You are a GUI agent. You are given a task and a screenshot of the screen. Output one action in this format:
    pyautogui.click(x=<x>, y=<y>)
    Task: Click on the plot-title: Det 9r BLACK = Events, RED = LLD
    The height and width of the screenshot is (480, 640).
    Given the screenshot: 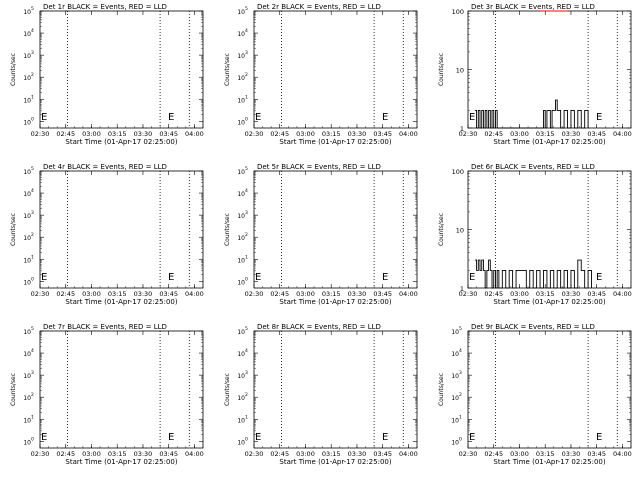 What is the action you would take?
    pyautogui.click(x=533, y=327)
    